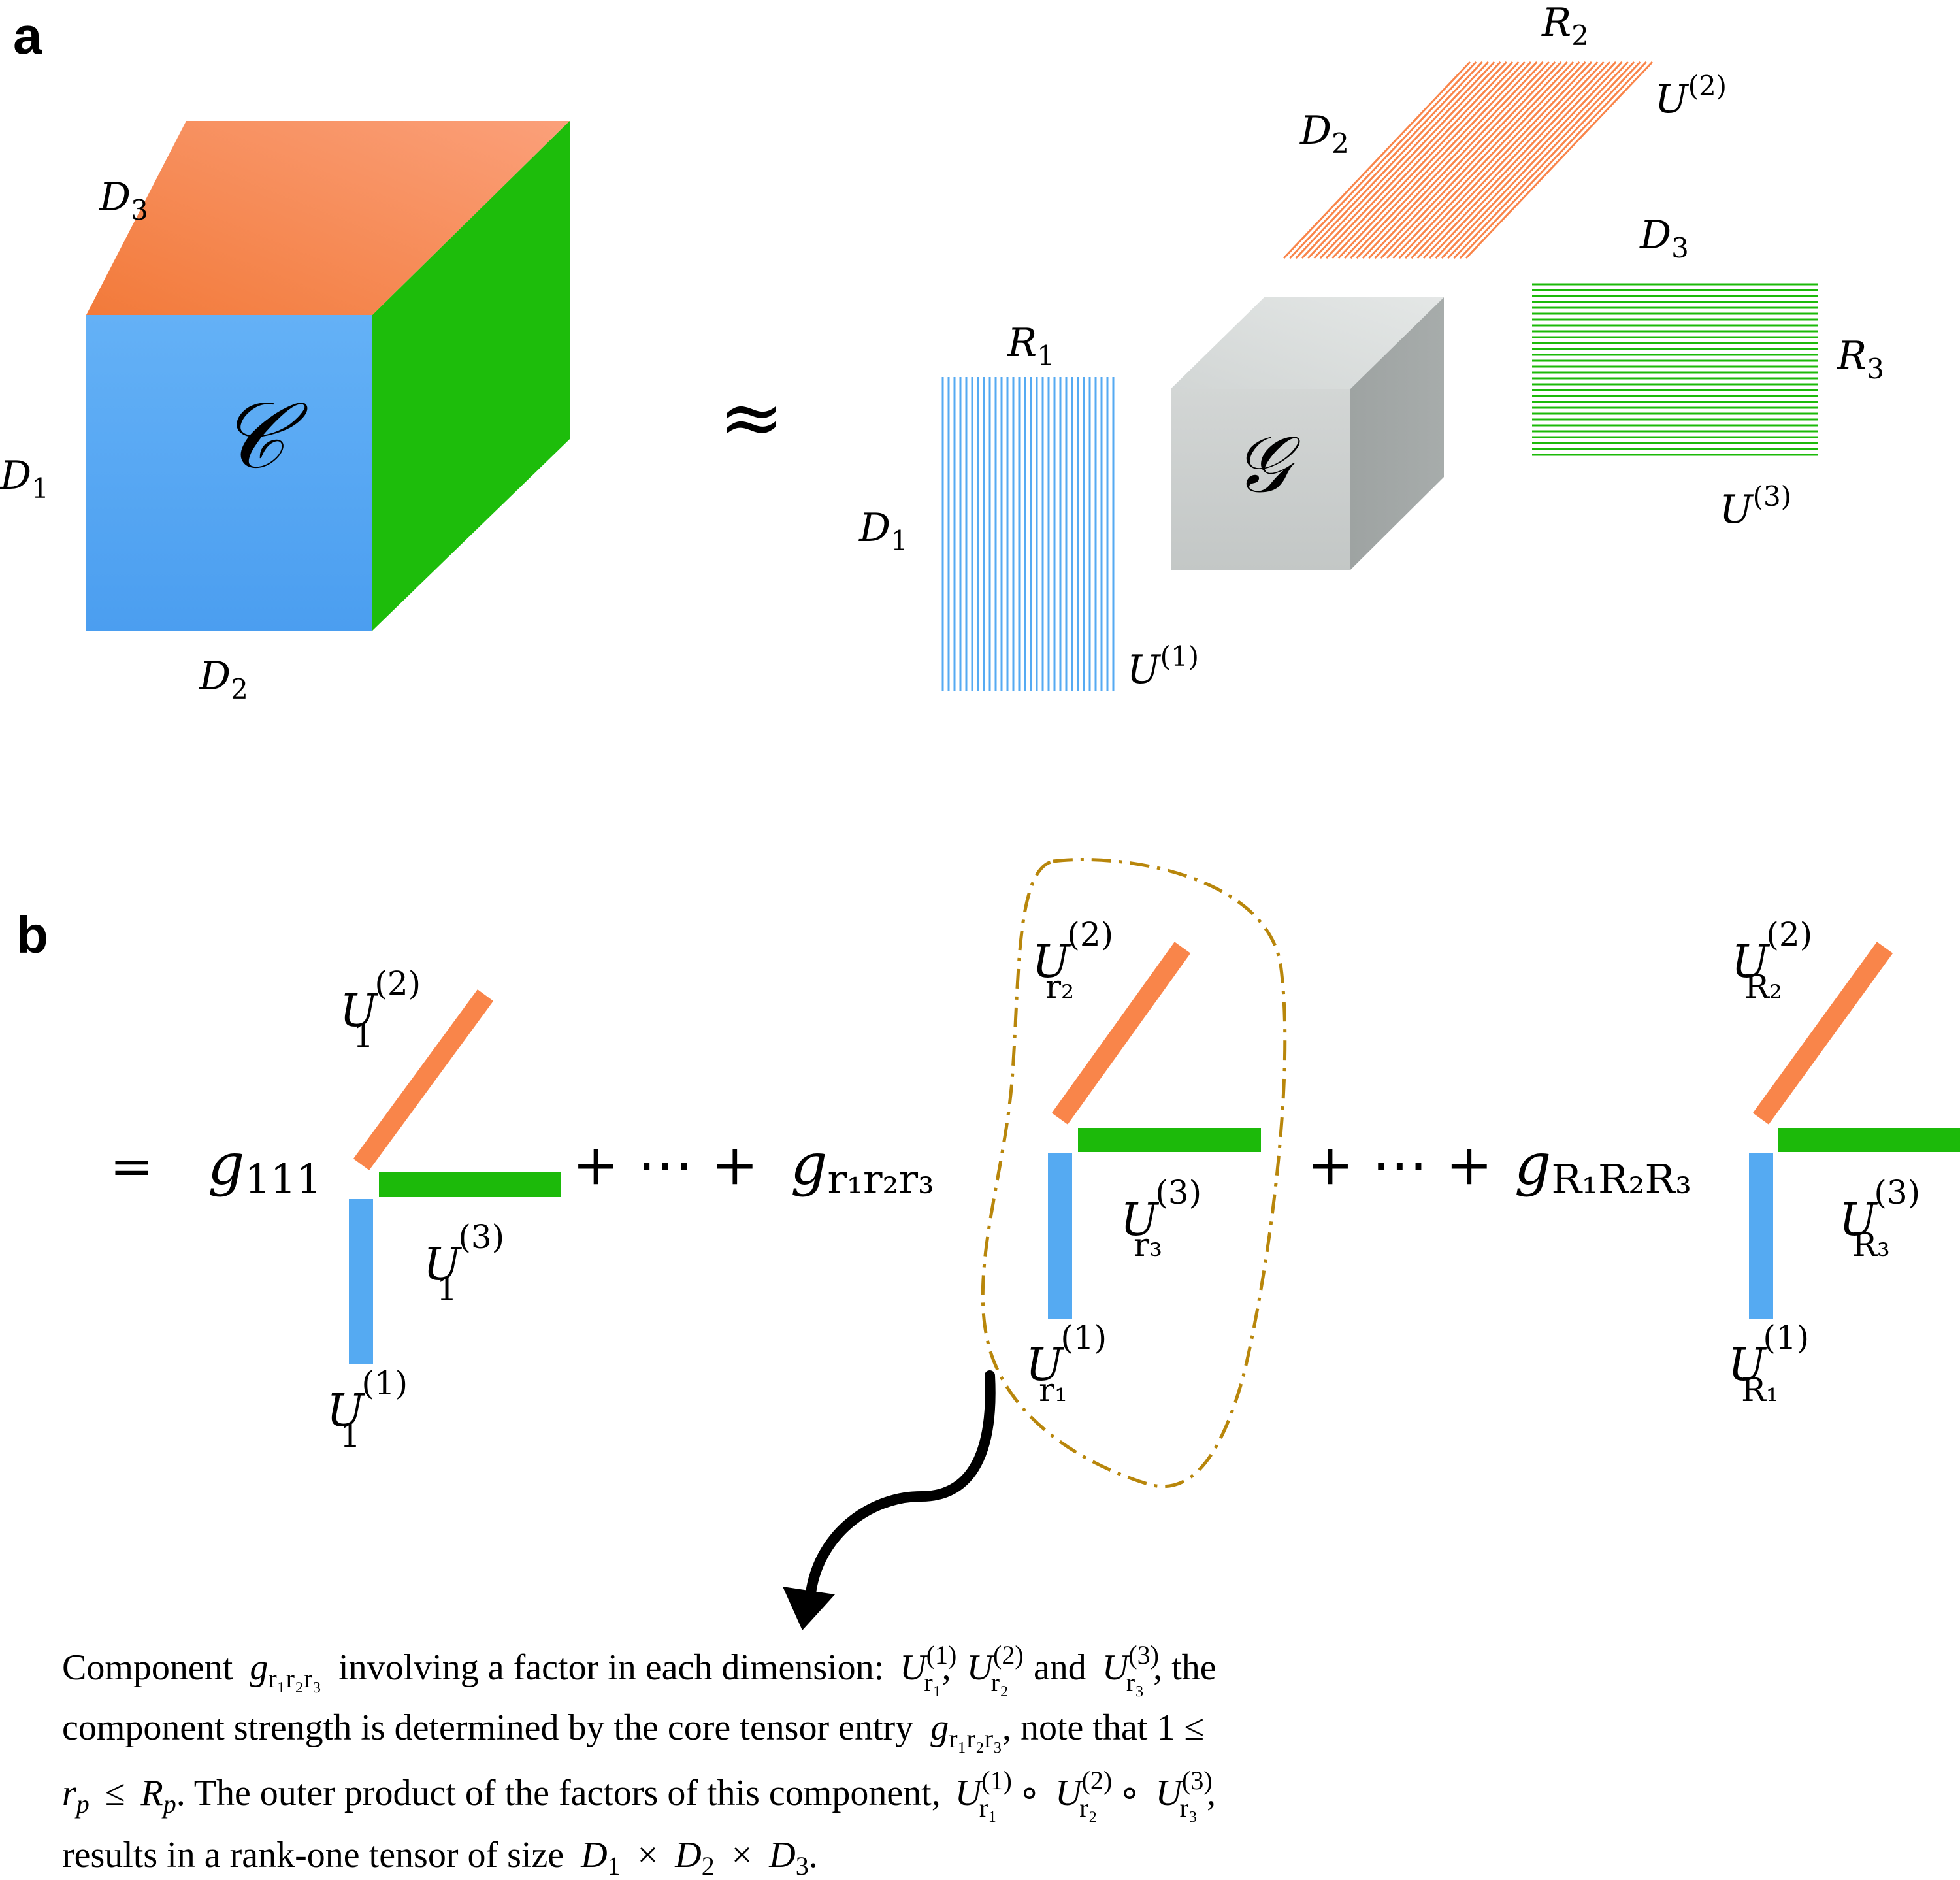 The width and height of the screenshot is (1960, 1880). What do you see at coordinates (1822, 1033) in the screenshot?
I see `term3-u2-bar` at bounding box center [1822, 1033].